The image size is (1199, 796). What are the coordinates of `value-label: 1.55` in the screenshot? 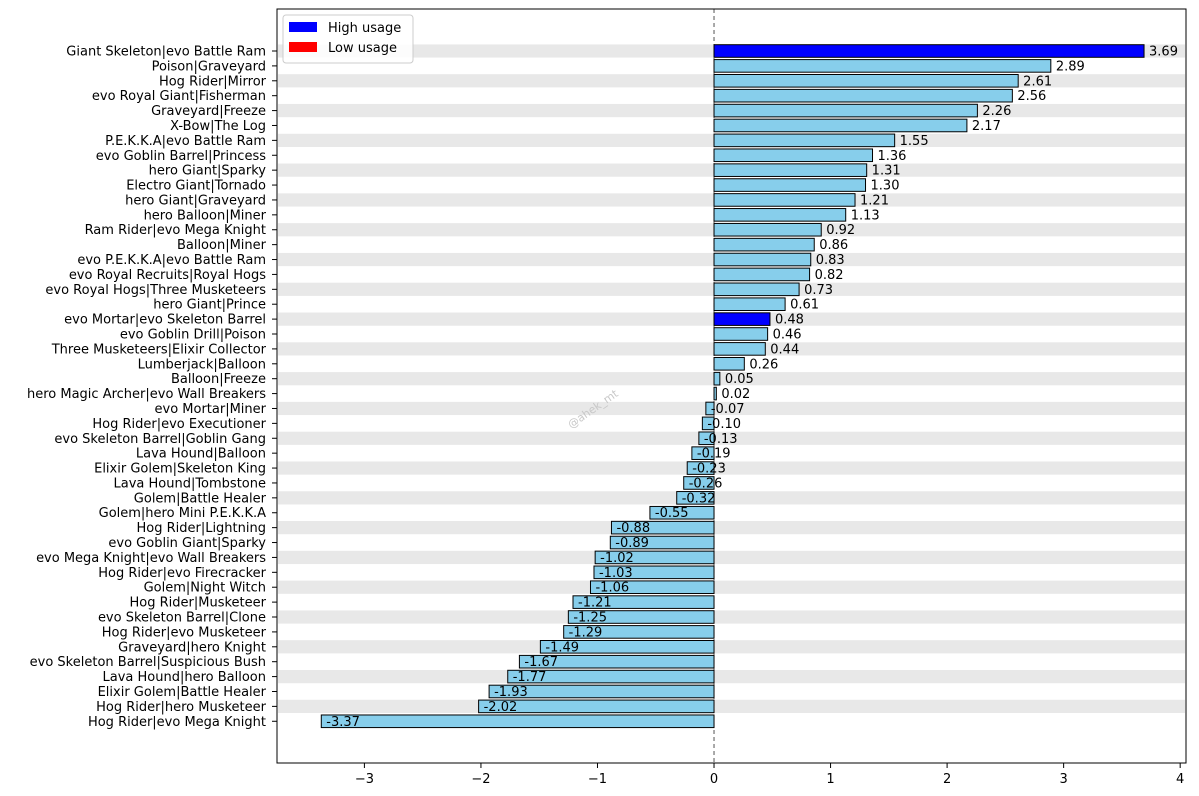 It's located at (914, 141).